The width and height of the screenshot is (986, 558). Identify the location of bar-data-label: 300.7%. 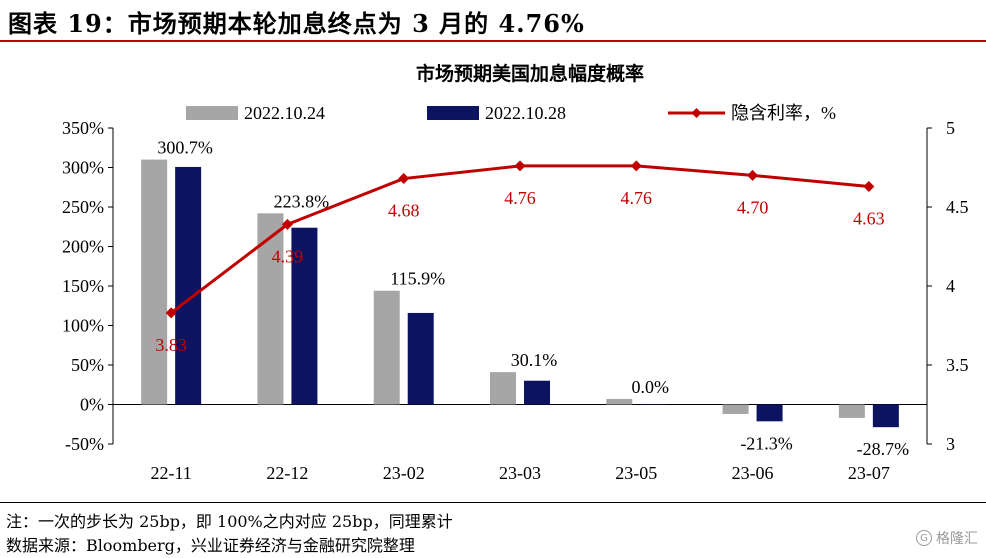
(185, 148).